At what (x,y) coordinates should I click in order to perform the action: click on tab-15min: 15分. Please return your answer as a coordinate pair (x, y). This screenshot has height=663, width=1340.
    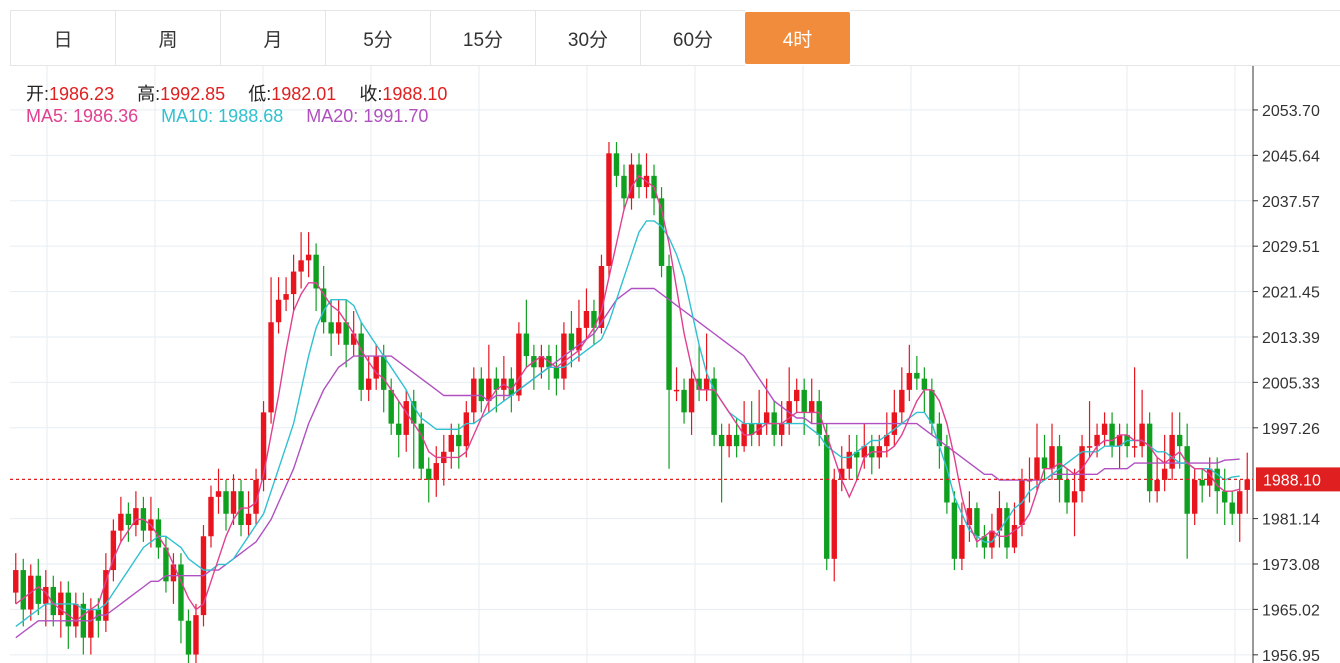
    Looking at the image, I should click on (482, 38).